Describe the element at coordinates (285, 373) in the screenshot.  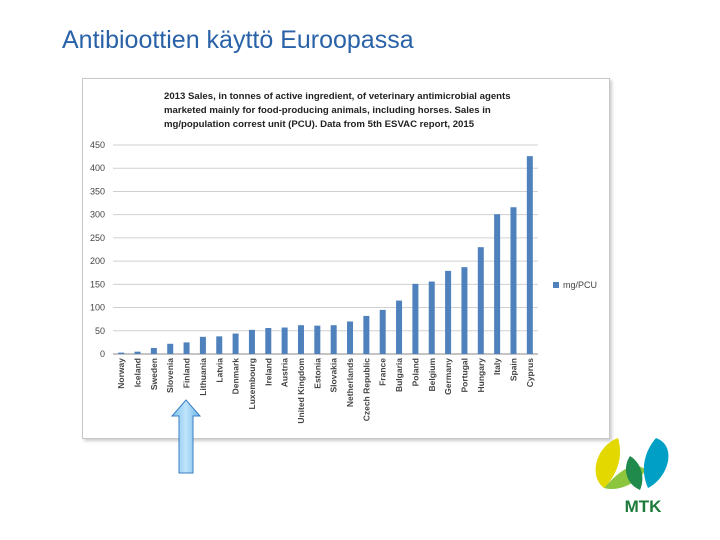
I see `x-tick-label: Austria` at that location.